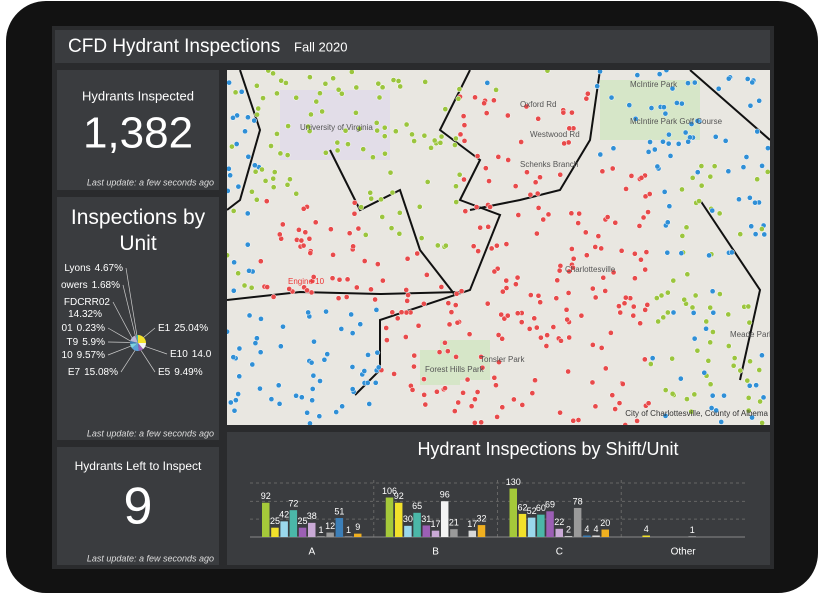 This screenshot has height=594, width=824. What do you see at coordinates (68, 328) in the screenshot?
I see `pie-label-name: 01` at bounding box center [68, 328].